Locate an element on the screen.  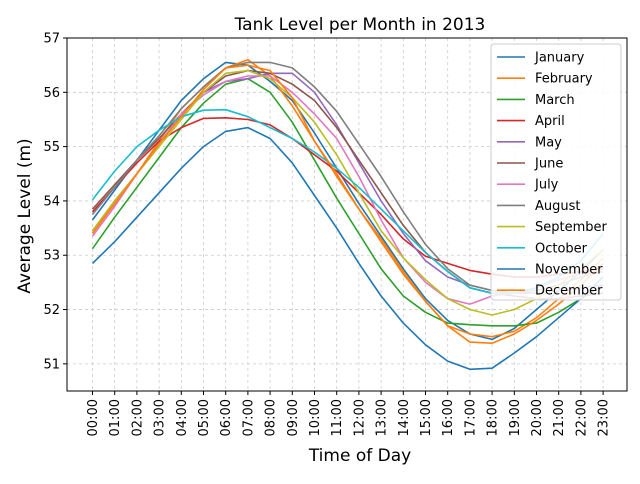
legend-label-july: July is located at coordinates (546, 185).